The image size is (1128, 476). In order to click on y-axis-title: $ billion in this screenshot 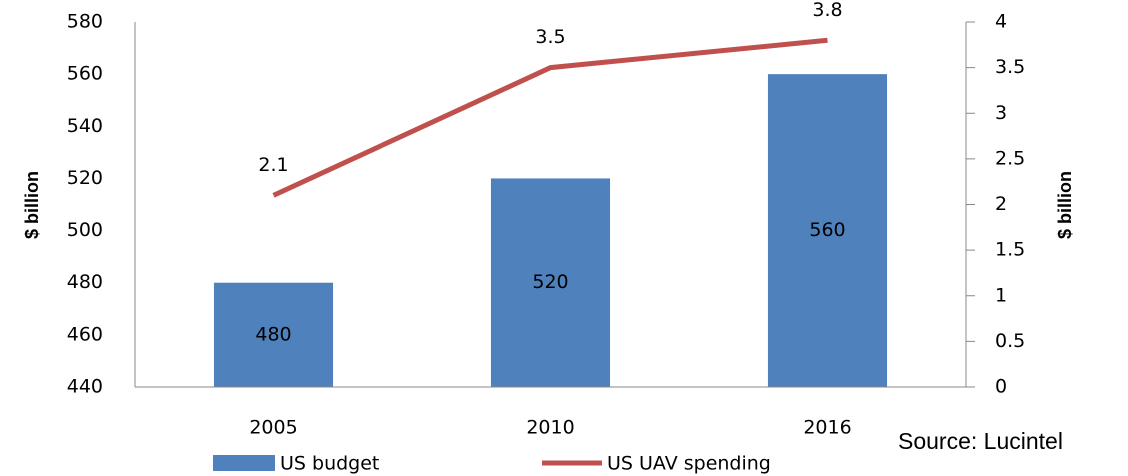, I will do `click(32, 205)`.